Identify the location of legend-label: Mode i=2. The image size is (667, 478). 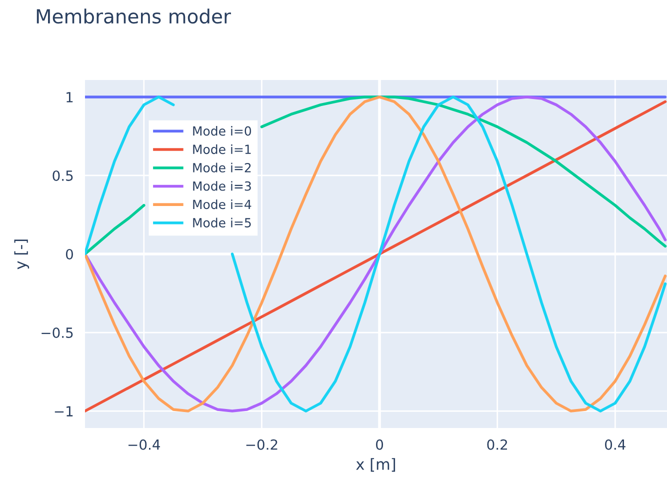
(222, 167).